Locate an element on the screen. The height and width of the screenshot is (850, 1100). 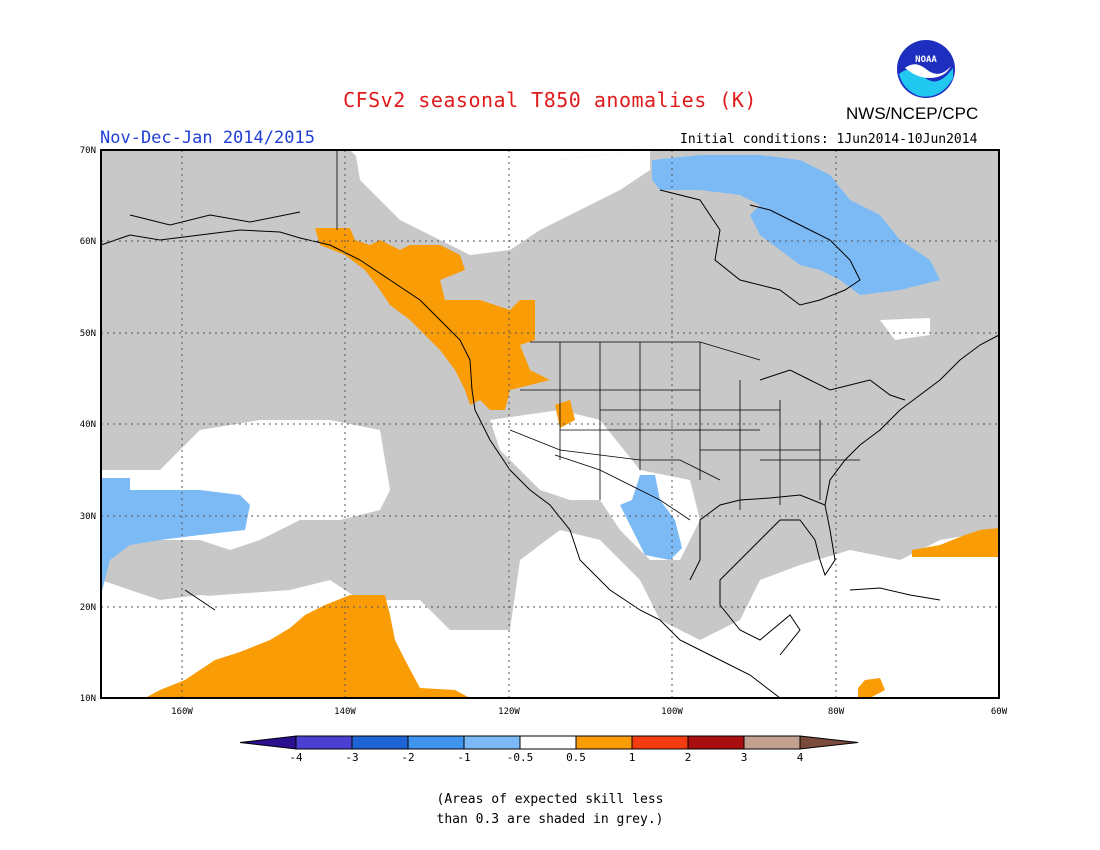
orange-region-tropical-pacific is located at coordinates (307, 646).